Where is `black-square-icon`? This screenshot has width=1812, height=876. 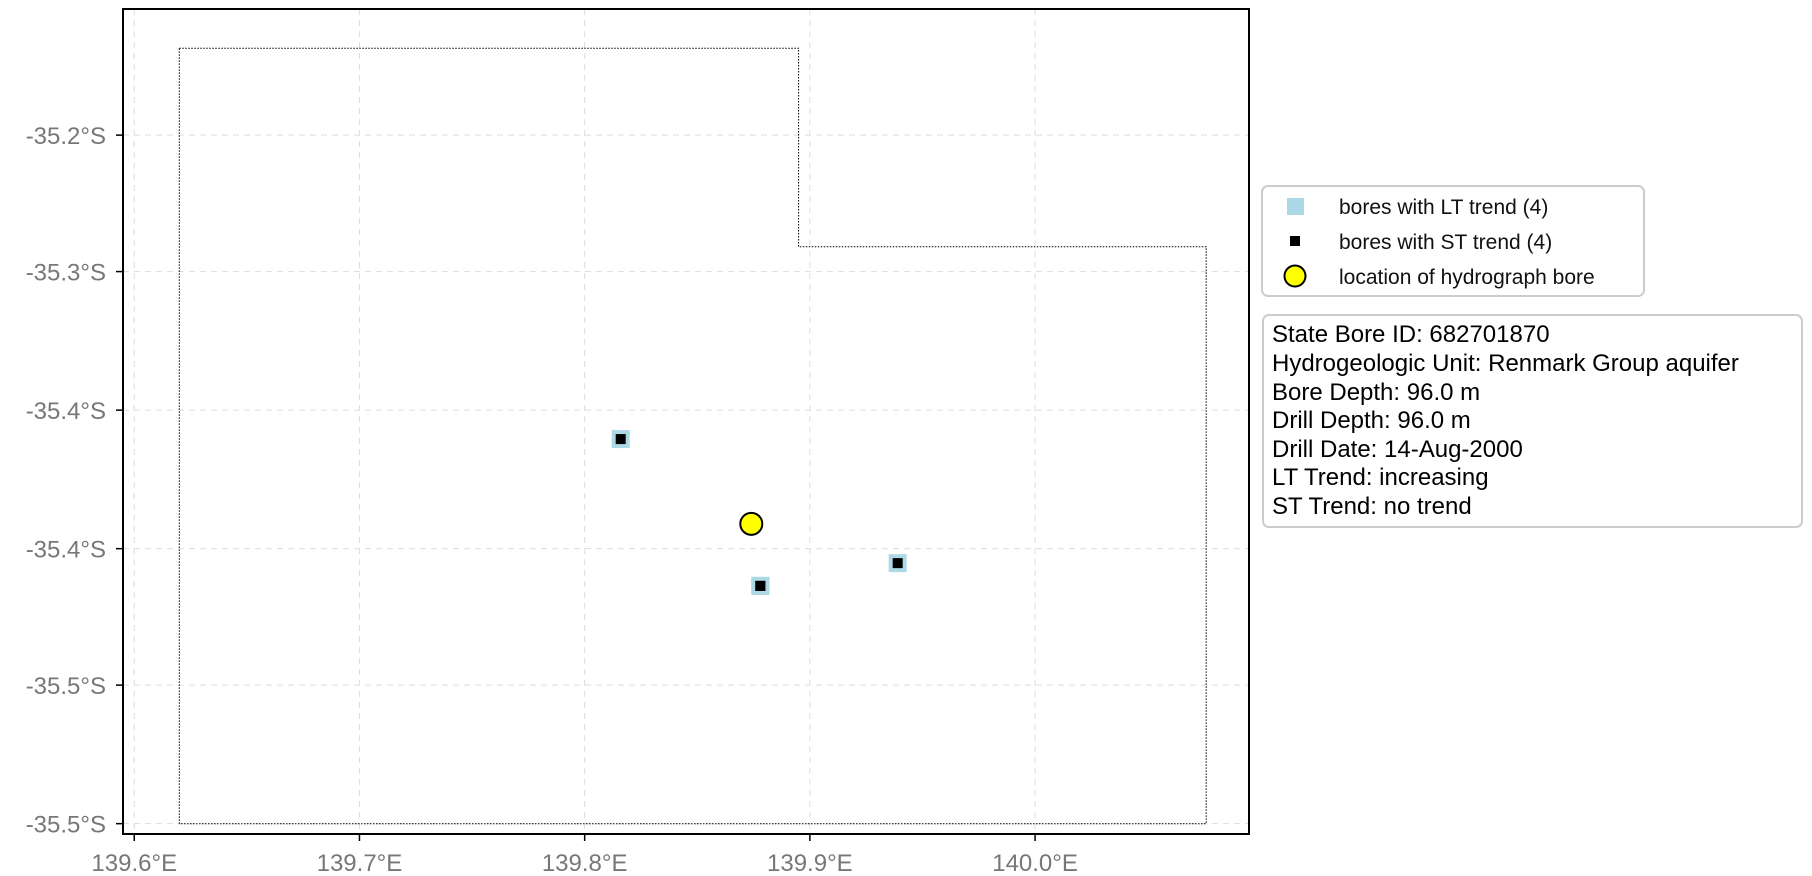 black-square-icon is located at coordinates (1295, 241).